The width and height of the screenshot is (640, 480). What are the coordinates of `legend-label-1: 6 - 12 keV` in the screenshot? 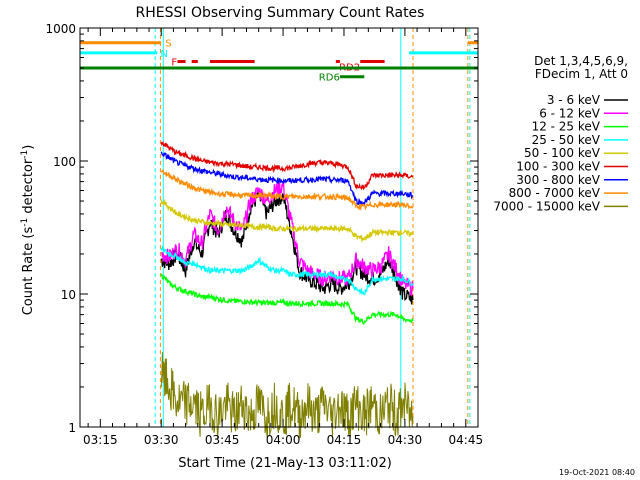 It's located at (570, 113).